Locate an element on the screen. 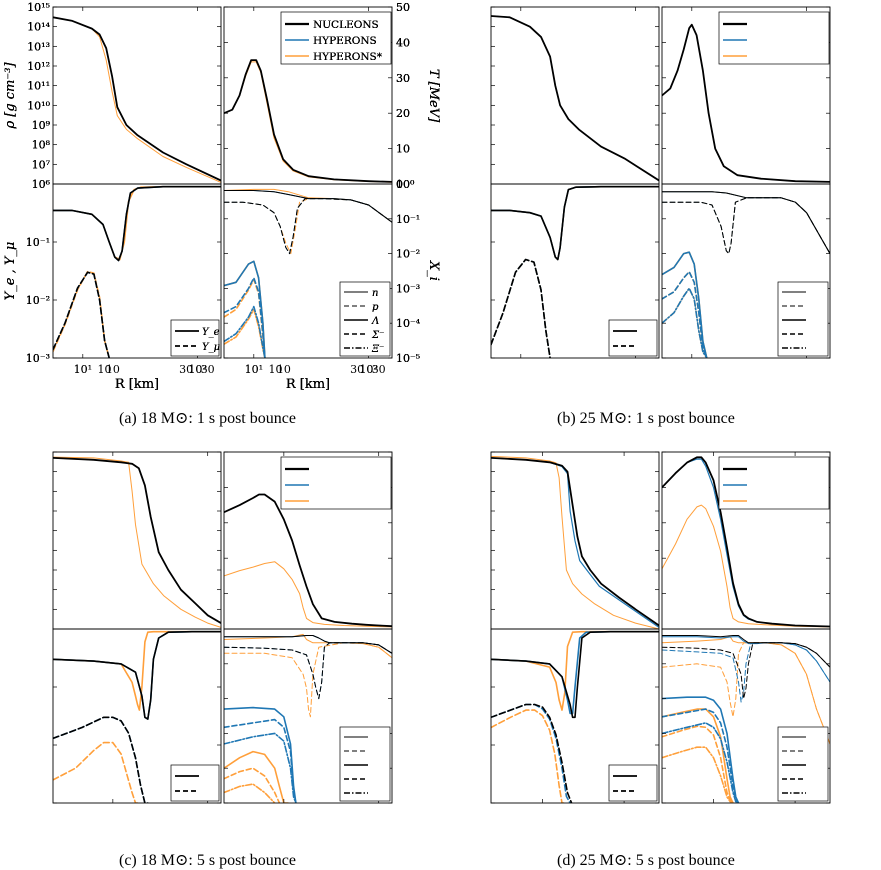 The image size is (881, 870). legend-xi-label: n is located at coordinates (375, 293).